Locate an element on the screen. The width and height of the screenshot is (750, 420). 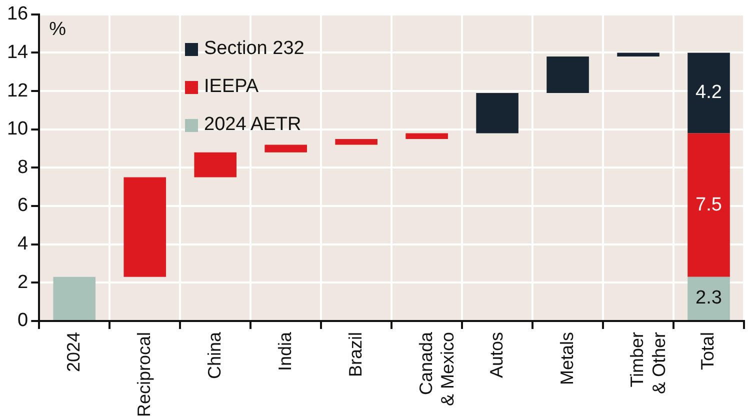
legend-label: 2024 AETR is located at coordinates (253, 125).